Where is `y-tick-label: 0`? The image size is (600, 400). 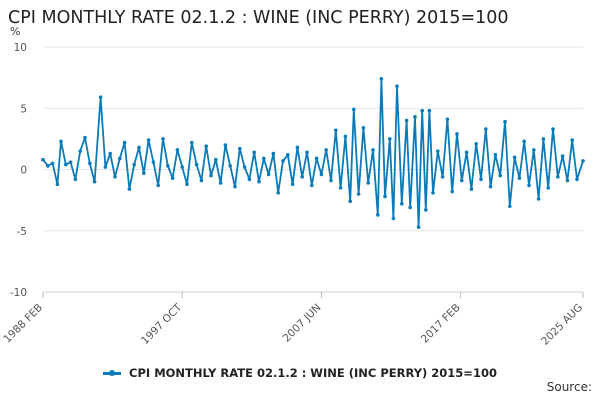
y-tick-label: 0 is located at coordinates (23, 171).